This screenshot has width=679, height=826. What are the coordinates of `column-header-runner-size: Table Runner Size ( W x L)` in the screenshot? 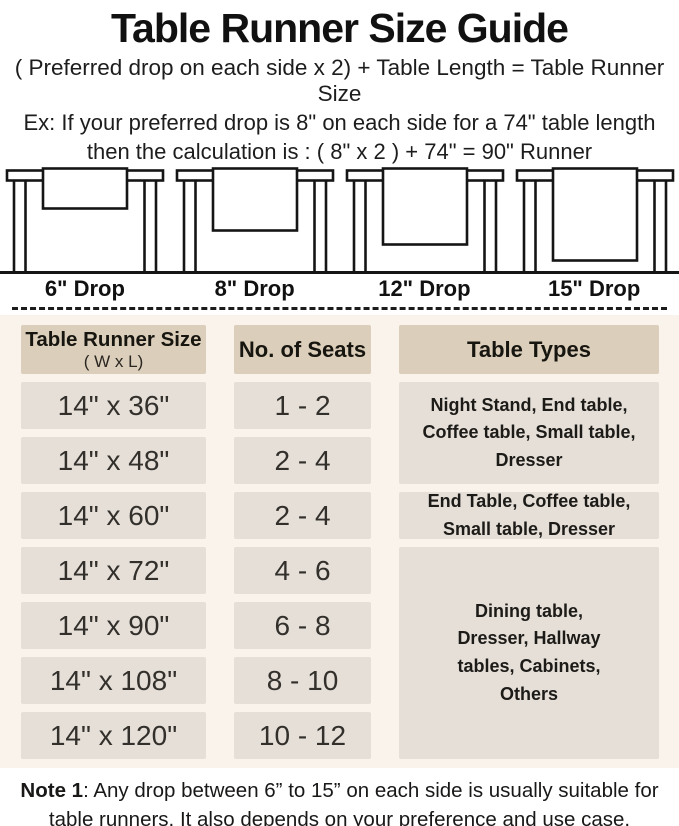 It's located at (113, 350).